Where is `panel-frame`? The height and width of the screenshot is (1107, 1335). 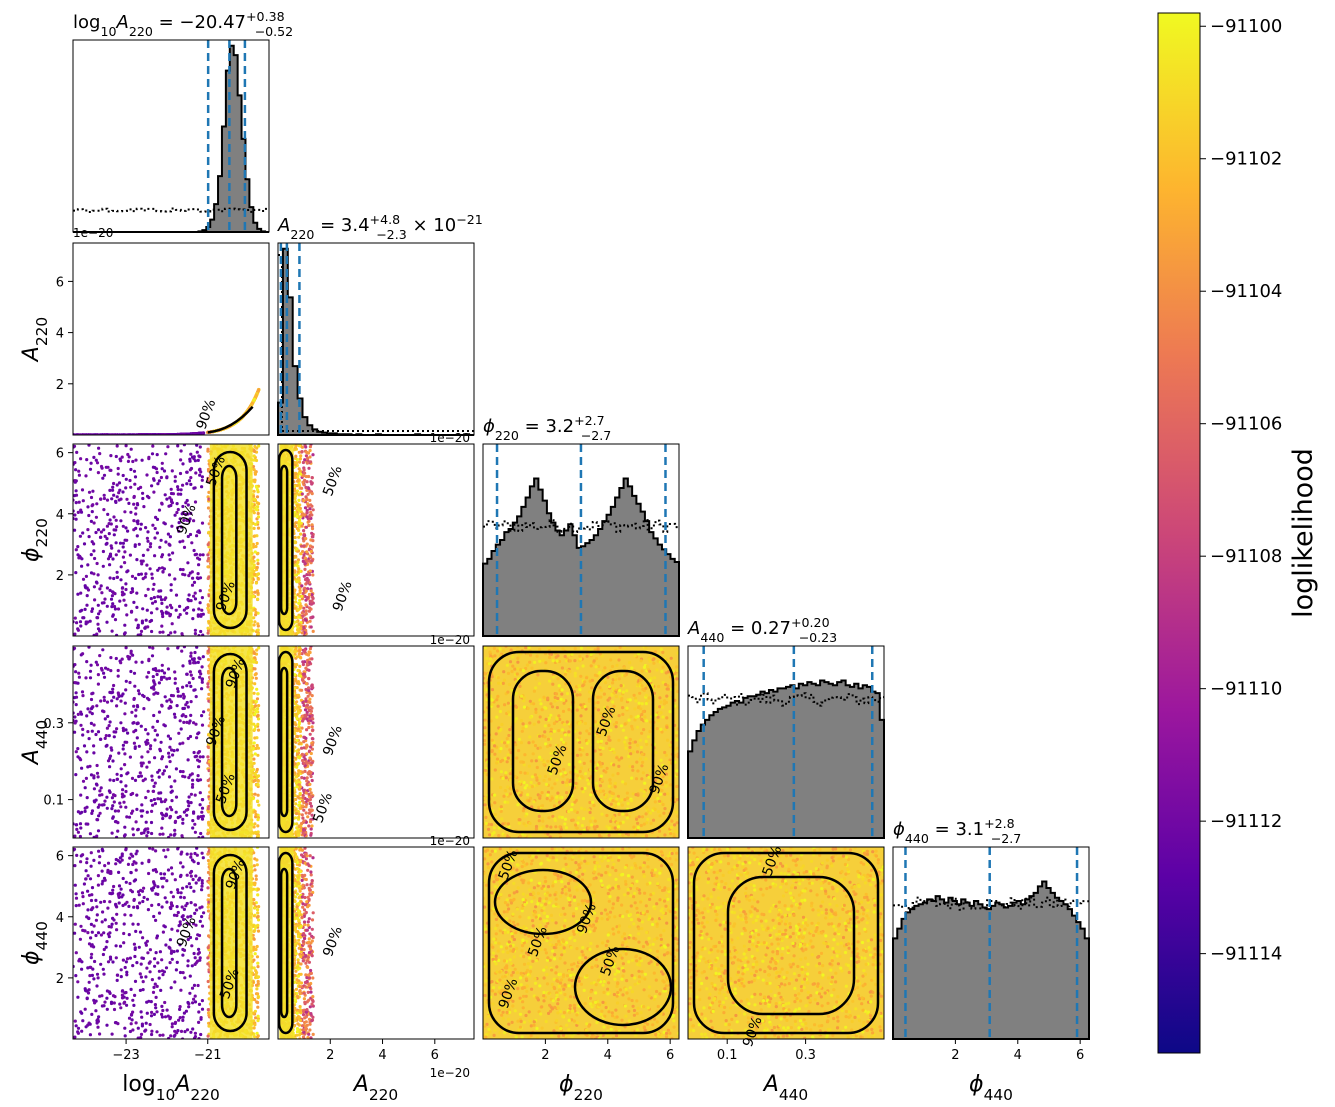
panel-frame is located at coordinates (171, 540).